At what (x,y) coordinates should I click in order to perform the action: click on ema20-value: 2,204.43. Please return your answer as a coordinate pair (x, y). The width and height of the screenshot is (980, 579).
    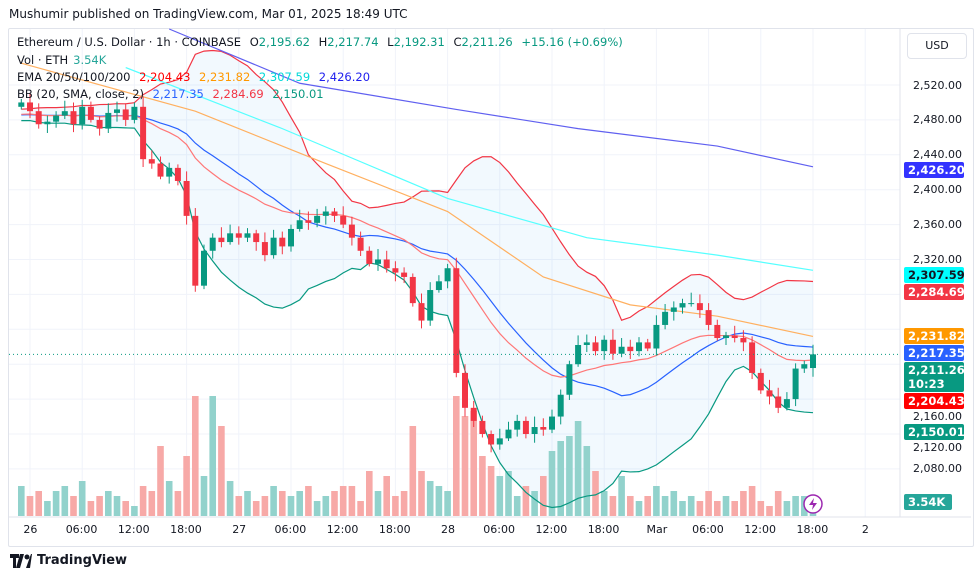
    Looking at the image, I should click on (165, 77).